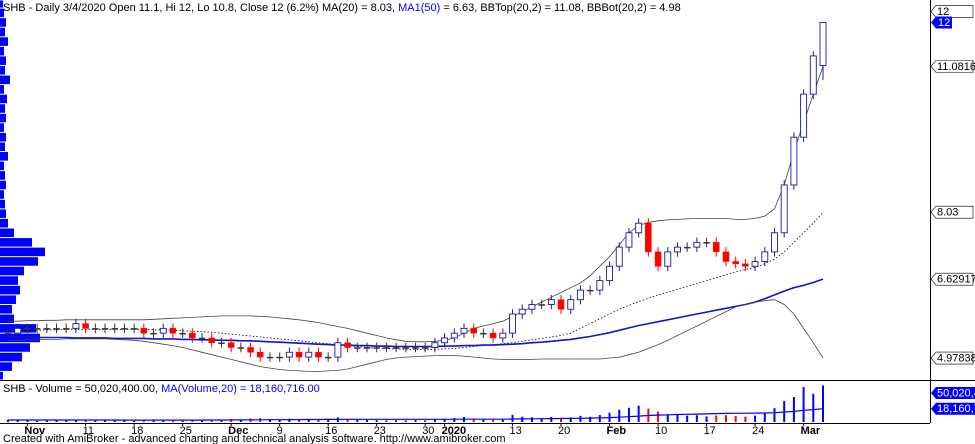  I want to click on x-tick-label: 13, so click(516, 431).